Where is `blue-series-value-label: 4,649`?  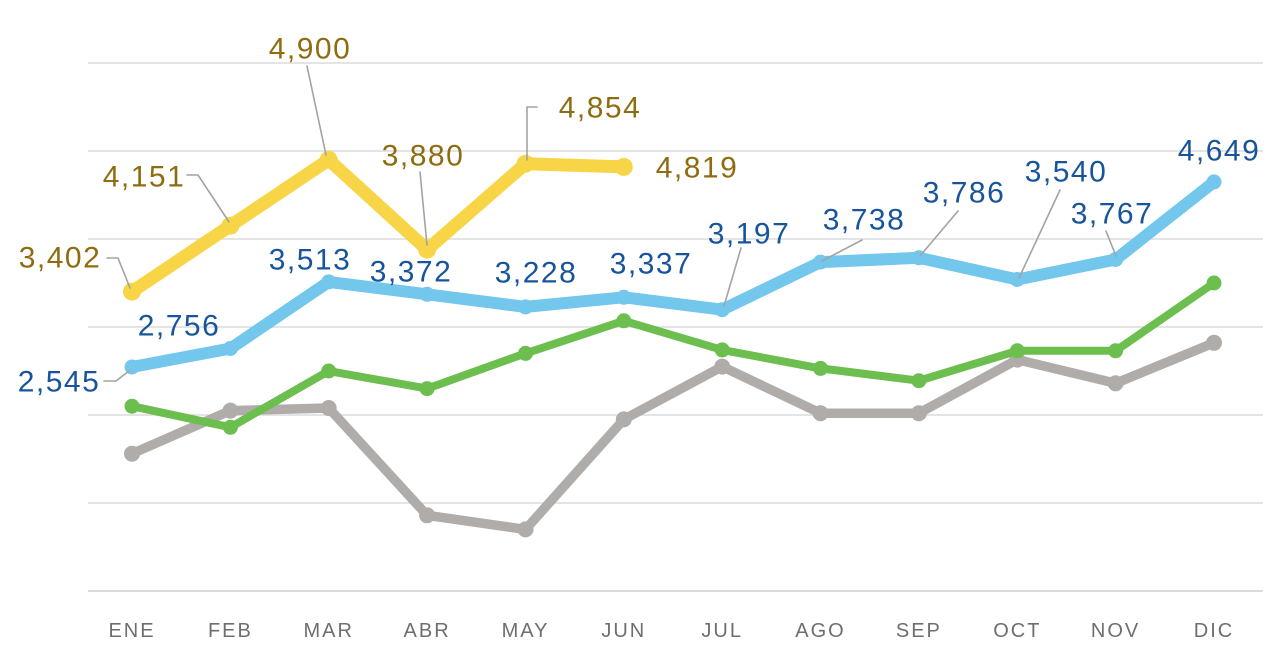
blue-series-value-label: 4,649 is located at coordinates (1219, 151).